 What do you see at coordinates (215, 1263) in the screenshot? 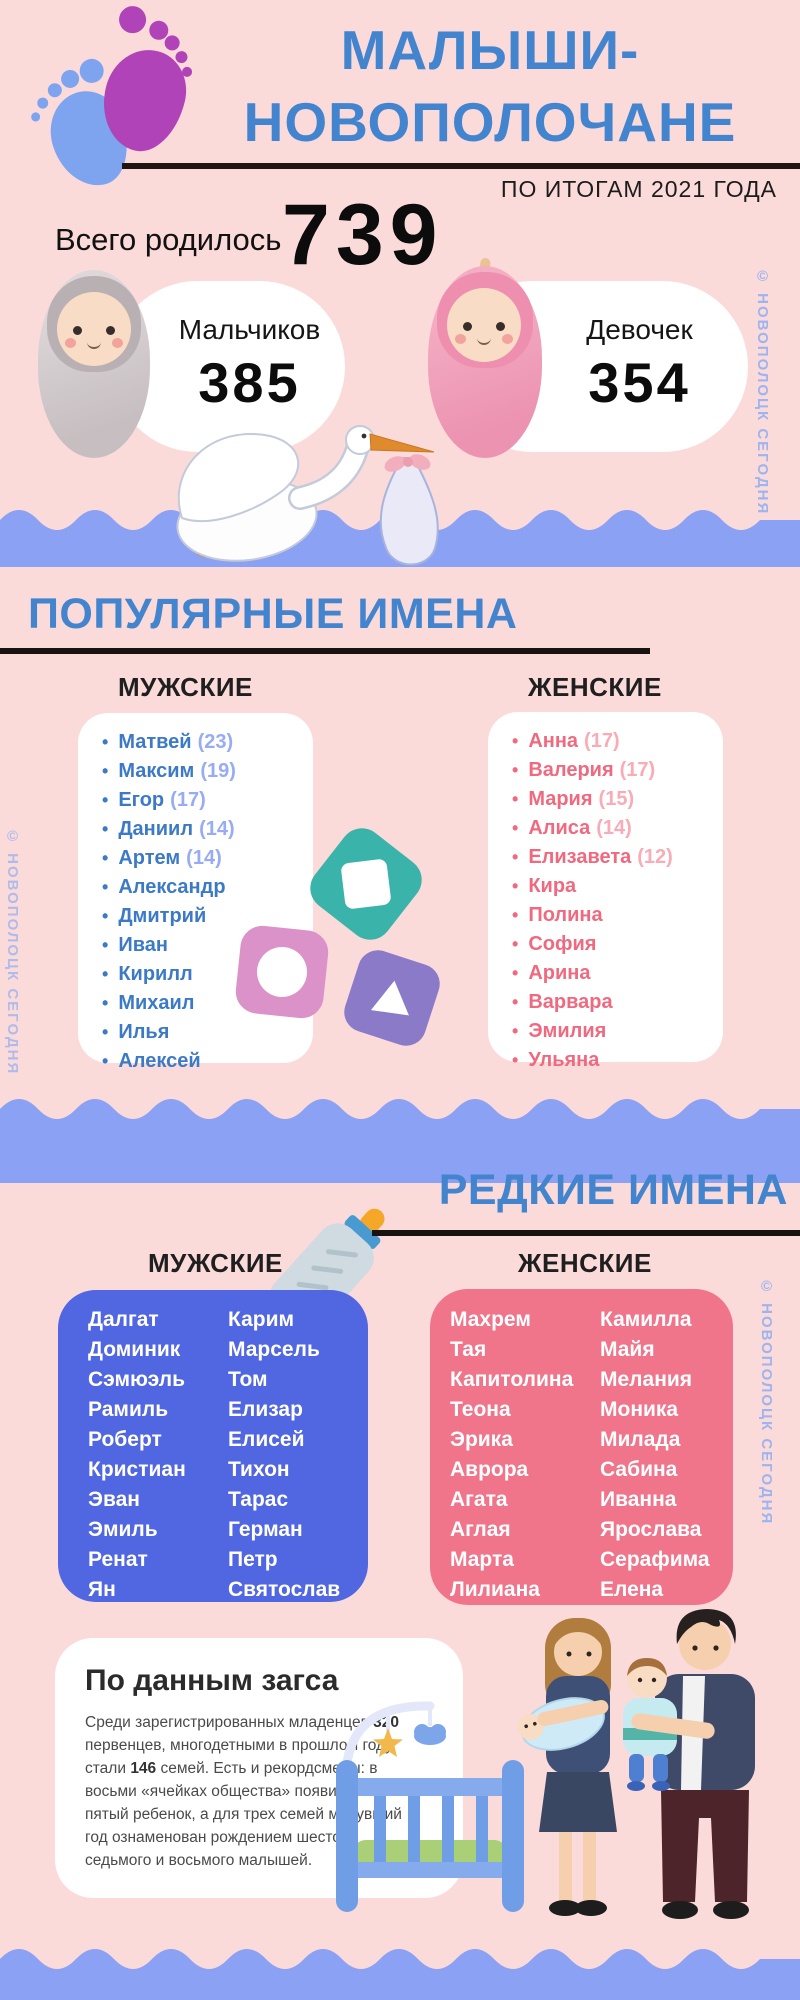
I see `rare-male-header: МУЖСКИЕ` at bounding box center [215, 1263].